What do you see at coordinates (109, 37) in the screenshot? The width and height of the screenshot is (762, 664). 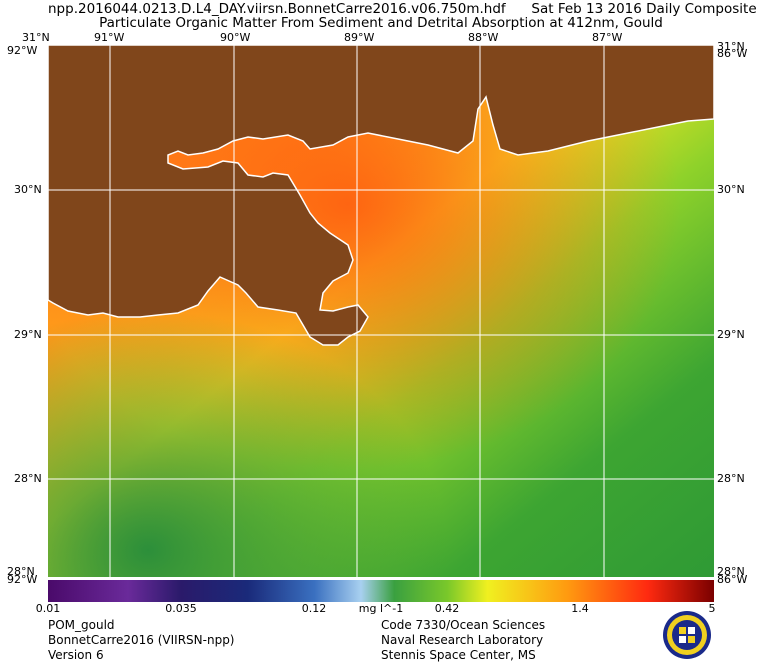 I see `lon-label-91w: 91°W` at bounding box center [109, 37].